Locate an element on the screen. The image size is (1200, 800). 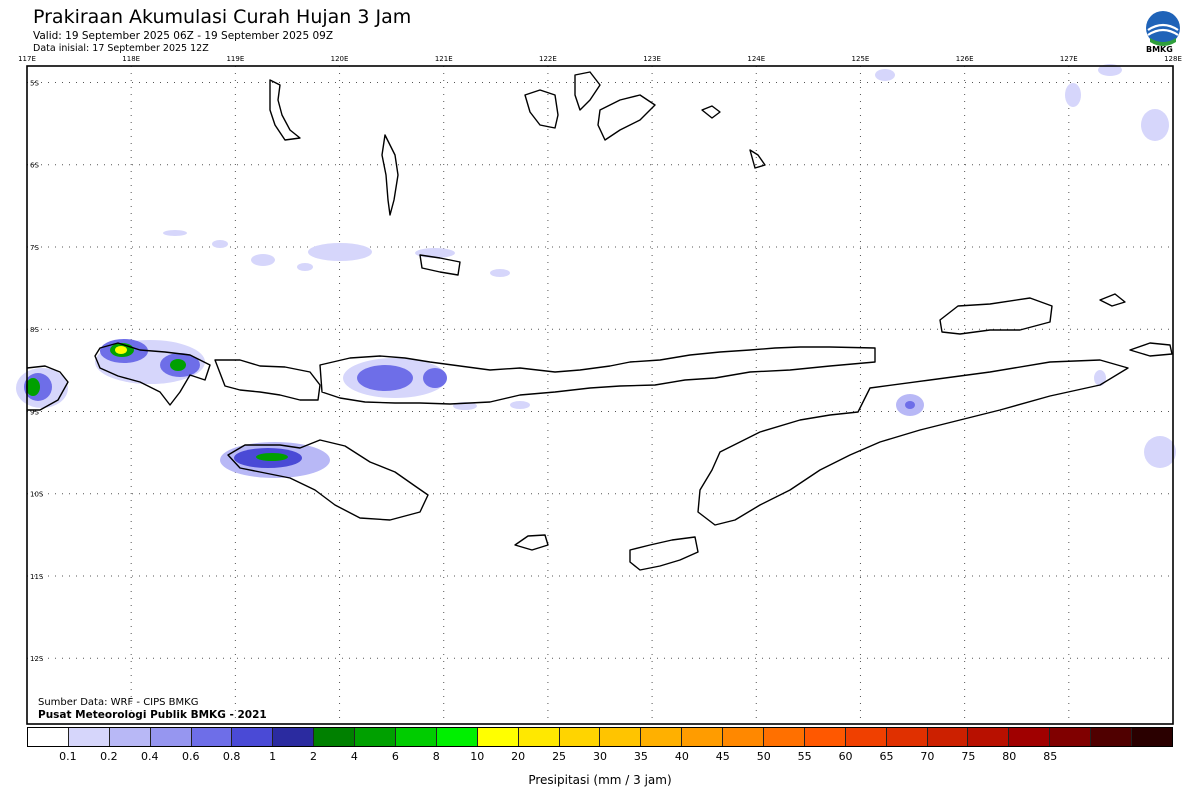
bmkg-logo-icon is located at coordinates (1163, 28).